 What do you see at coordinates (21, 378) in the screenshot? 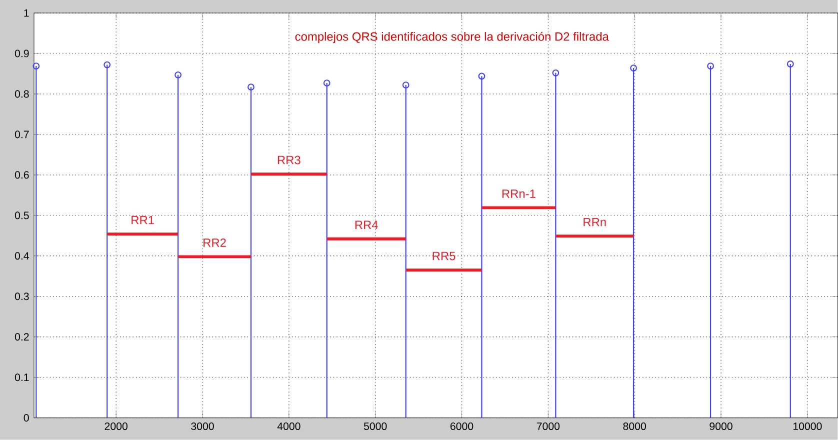
I see `y-tick-label: 0.1` at bounding box center [21, 378].